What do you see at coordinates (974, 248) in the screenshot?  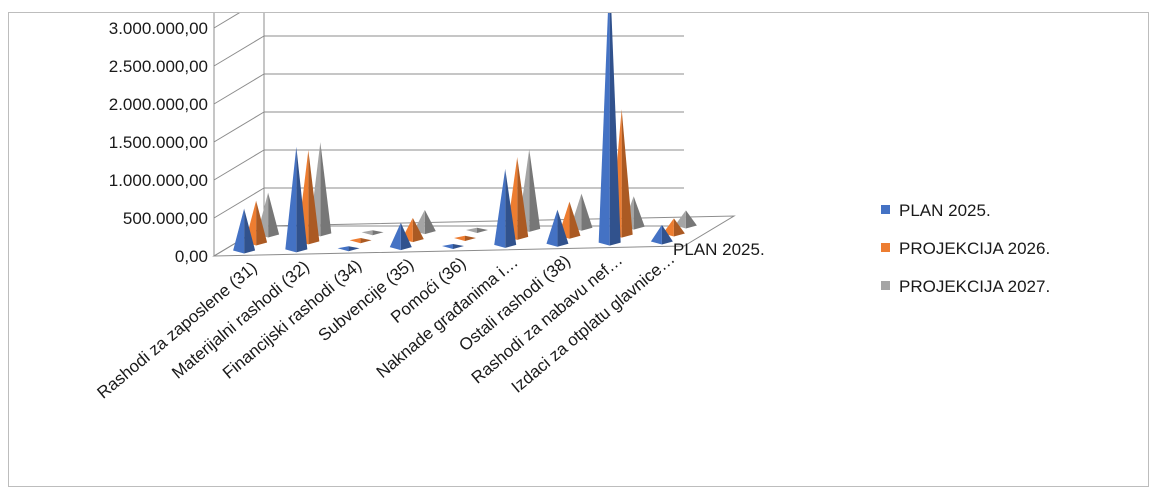 I see `legend-entry-label: PROJEKCIJA 2026.` at bounding box center [974, 248].